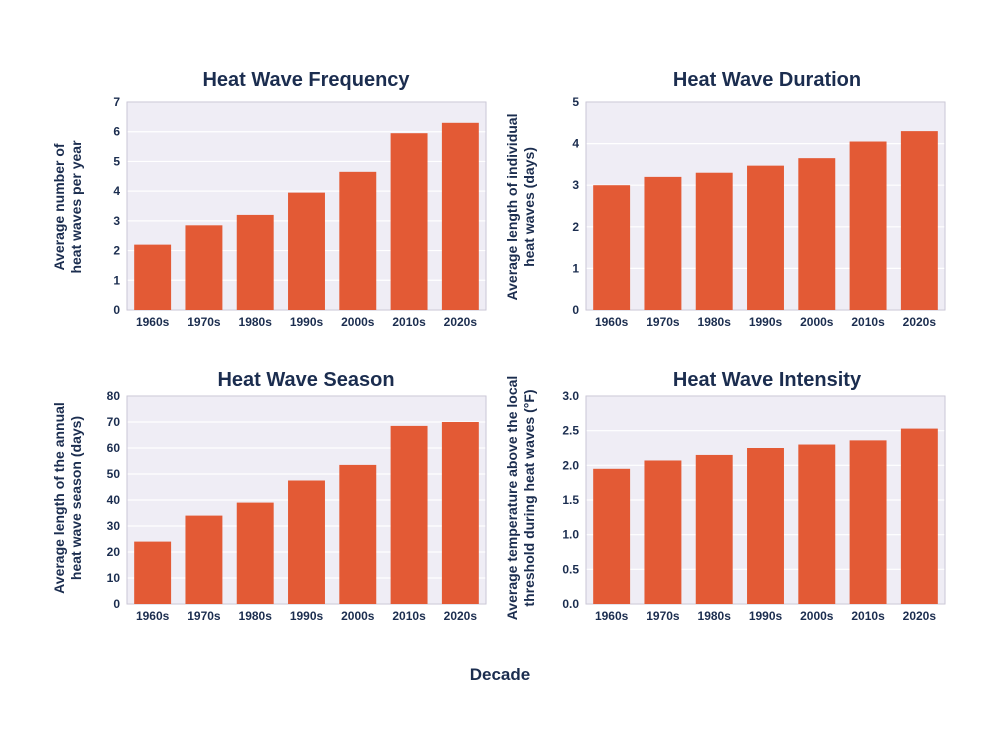 The image size is (1000, 750). I want to click on y-tick-label: 60, so click(114, 448).